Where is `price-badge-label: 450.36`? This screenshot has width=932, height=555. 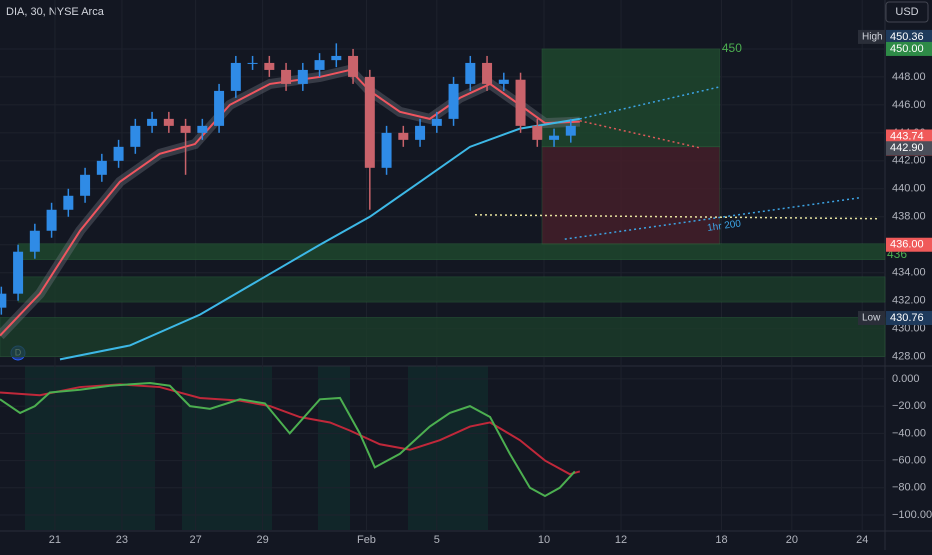
price-badge-label: 450.36 is located at coordinates (907, 37).